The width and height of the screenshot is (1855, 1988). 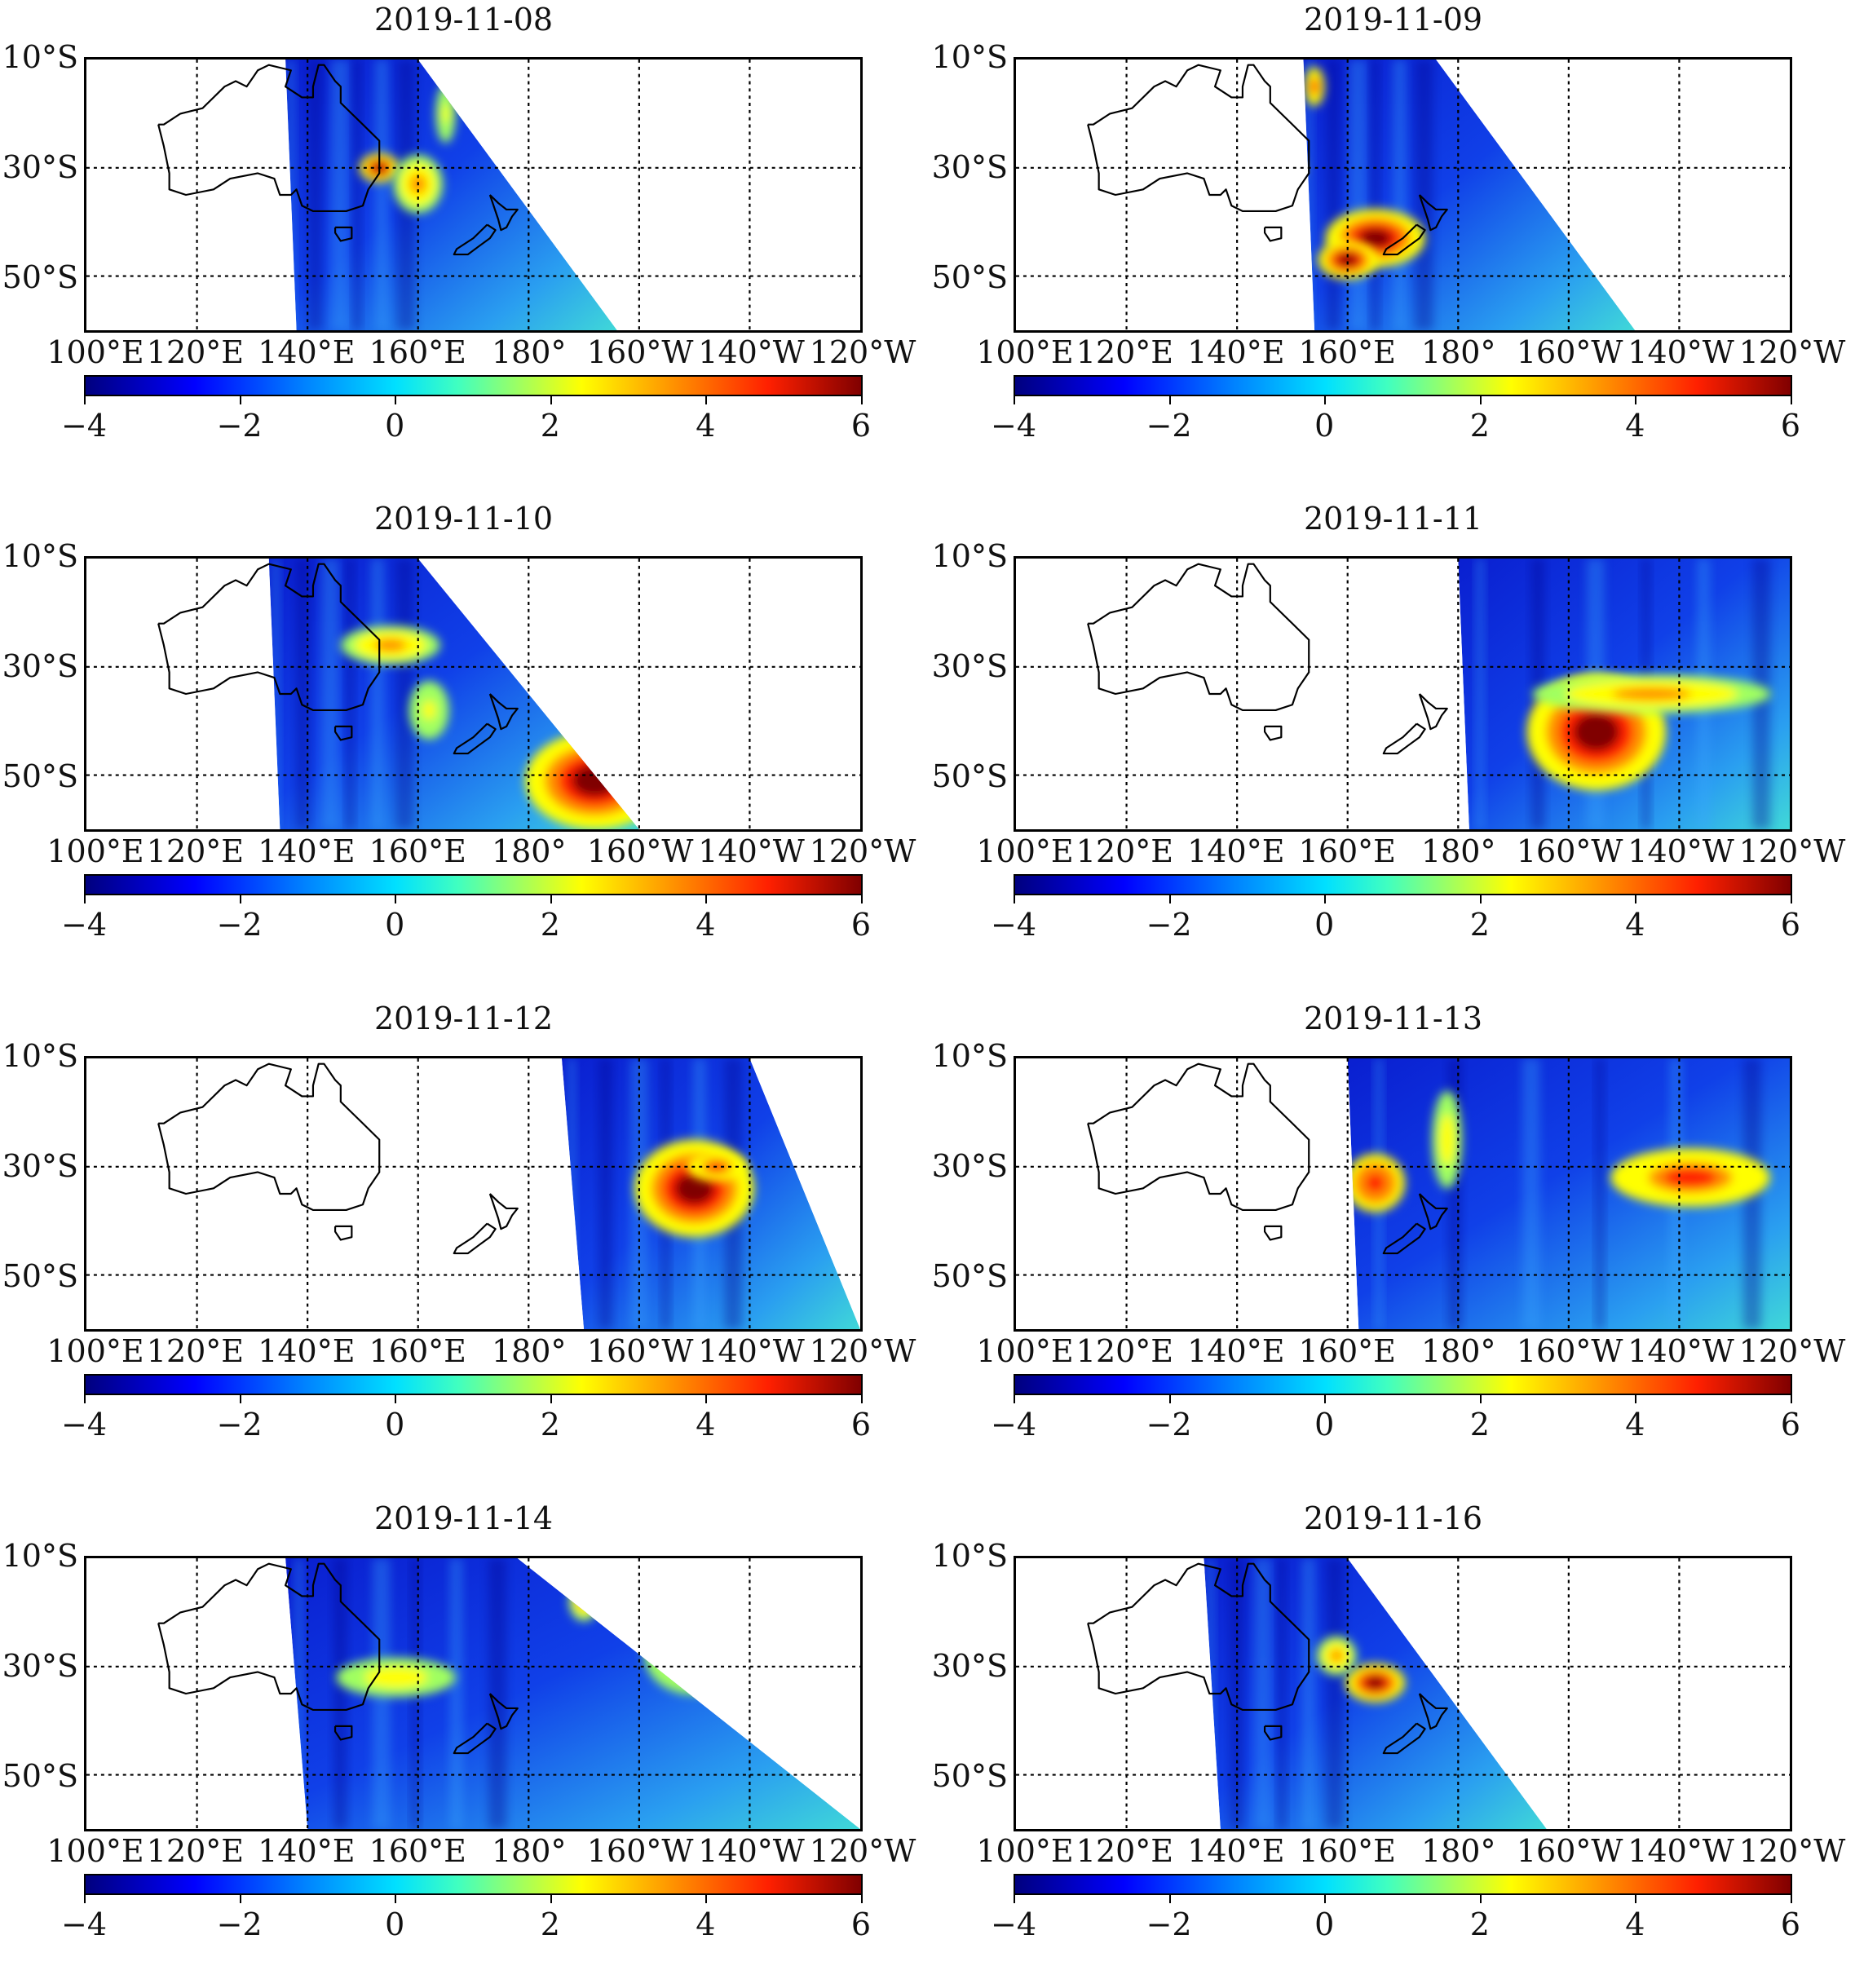 I want to click on satellite-swath, so click(x=1568, y=1193).